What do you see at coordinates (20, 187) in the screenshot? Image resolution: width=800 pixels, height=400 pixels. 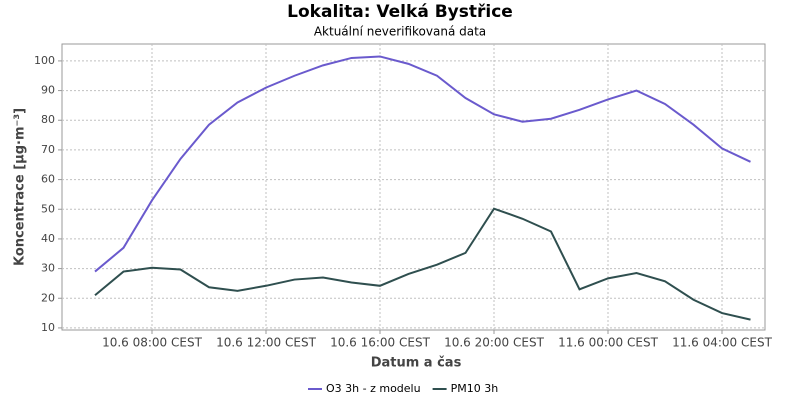 I see `y-axis-label: Koncentrace [µg·m⁻³]` at bounding box center [20, 187].